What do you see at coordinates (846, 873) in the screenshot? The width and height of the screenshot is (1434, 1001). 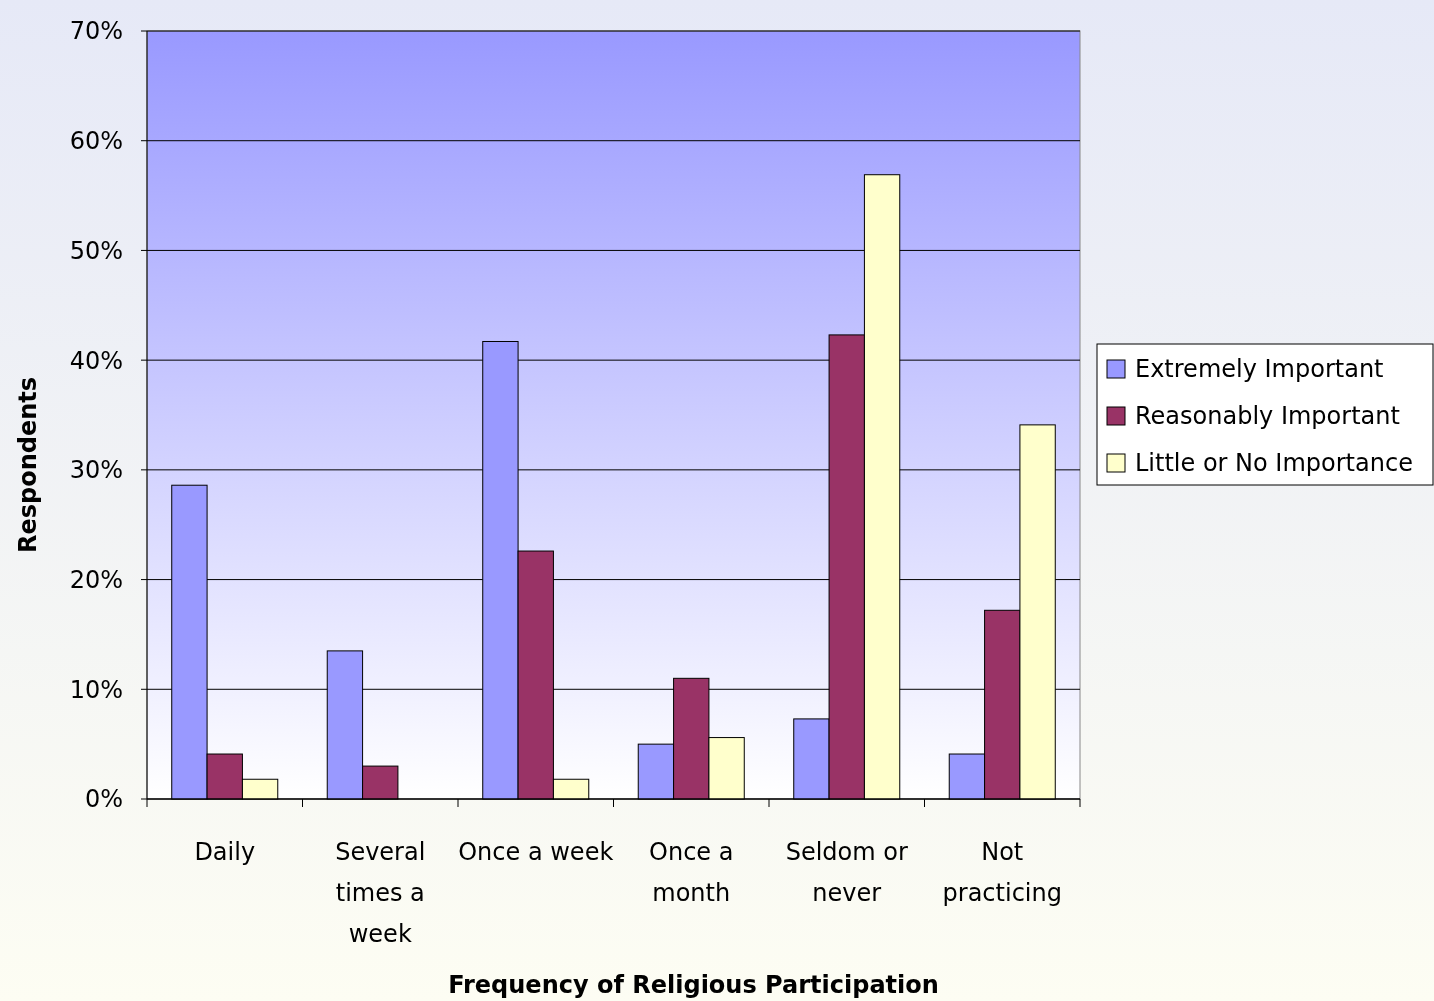 I see `x-tick-label: Seldom or never` at bounding box center [846, 873].